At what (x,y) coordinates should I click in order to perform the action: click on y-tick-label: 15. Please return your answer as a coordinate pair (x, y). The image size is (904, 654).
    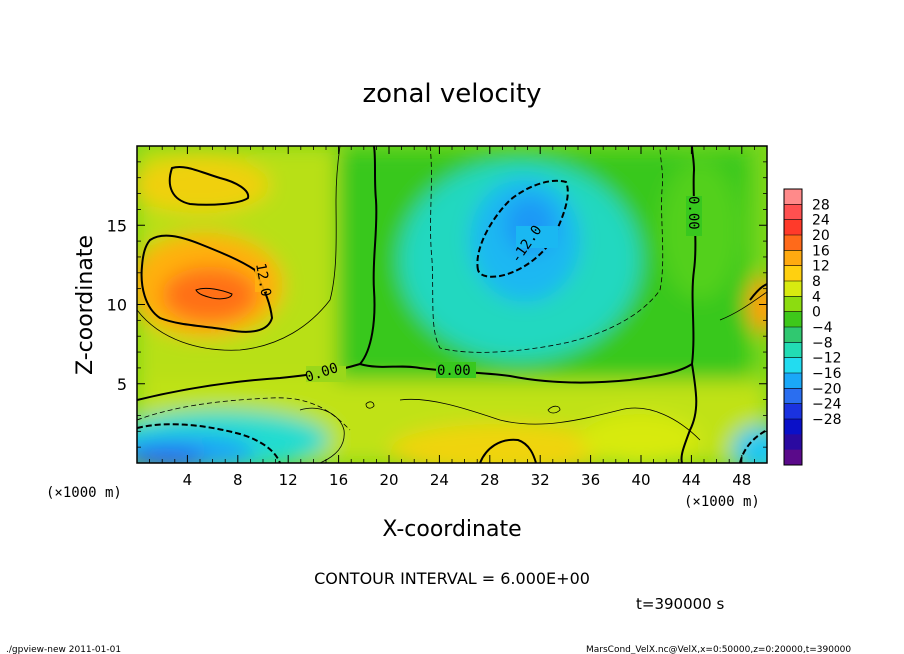
    Looking at the image, I should click on (117, 225).